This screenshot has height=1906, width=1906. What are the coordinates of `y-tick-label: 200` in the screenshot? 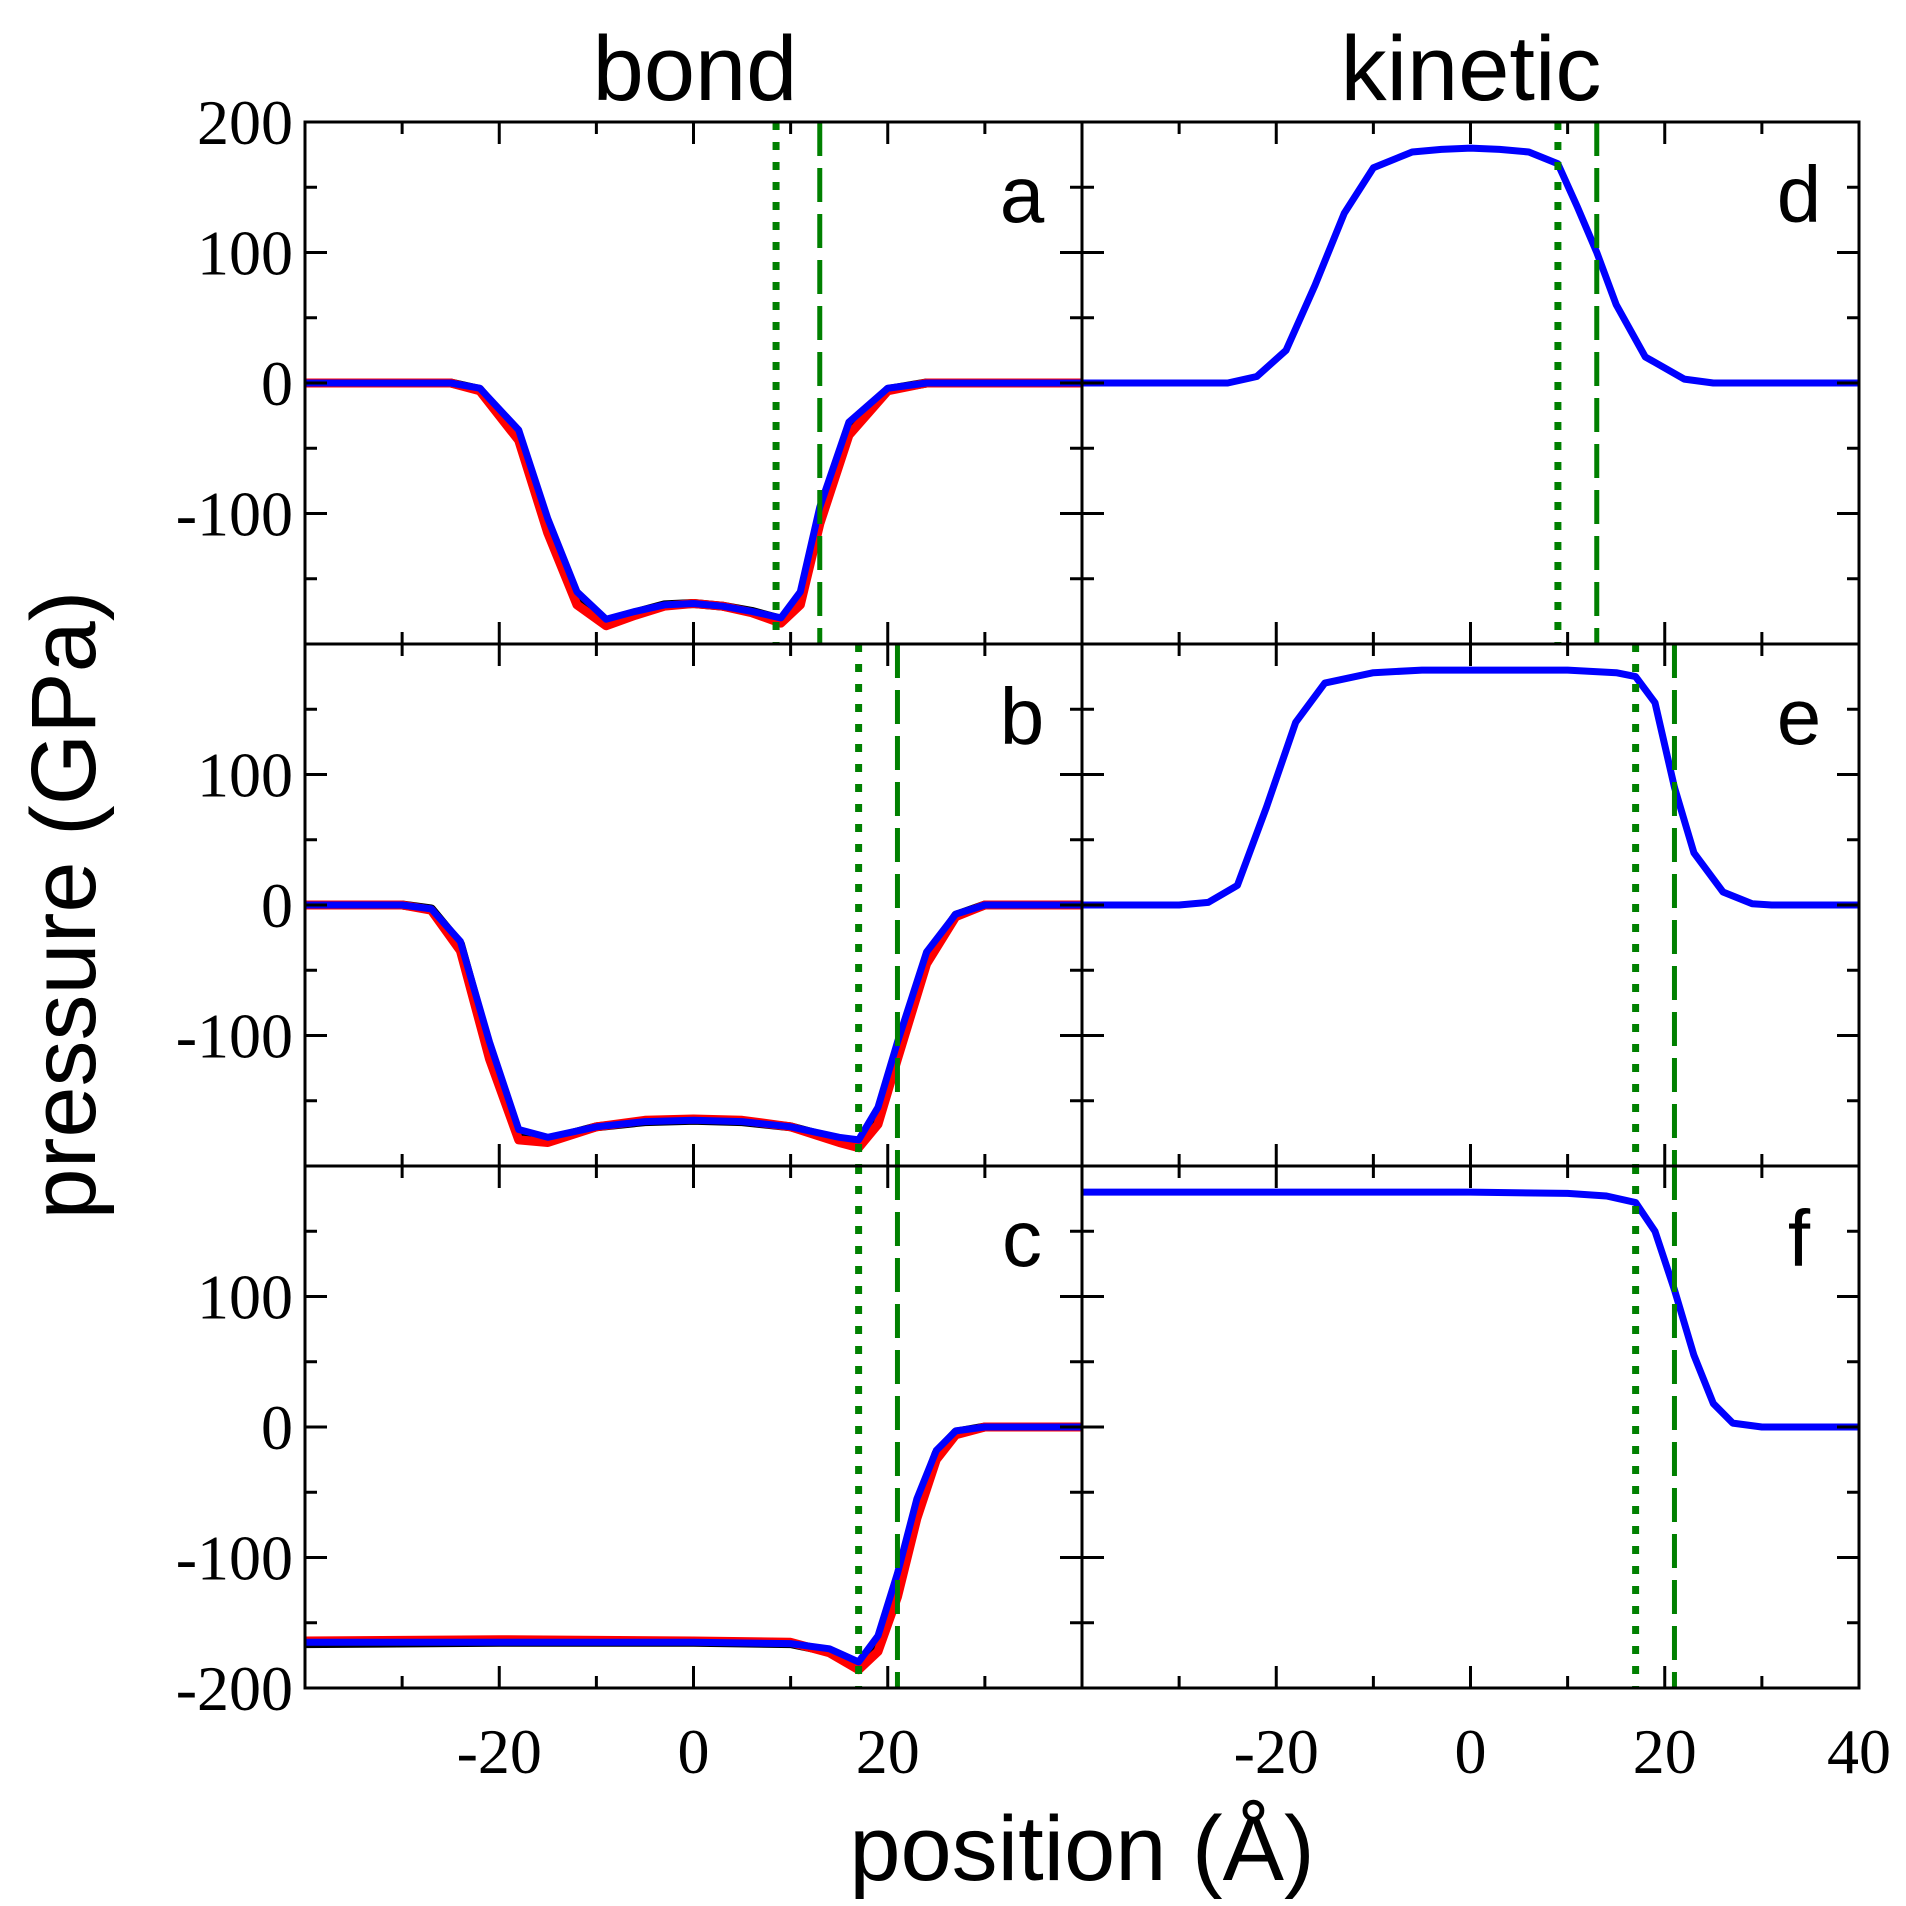 It's located at (245, 122).